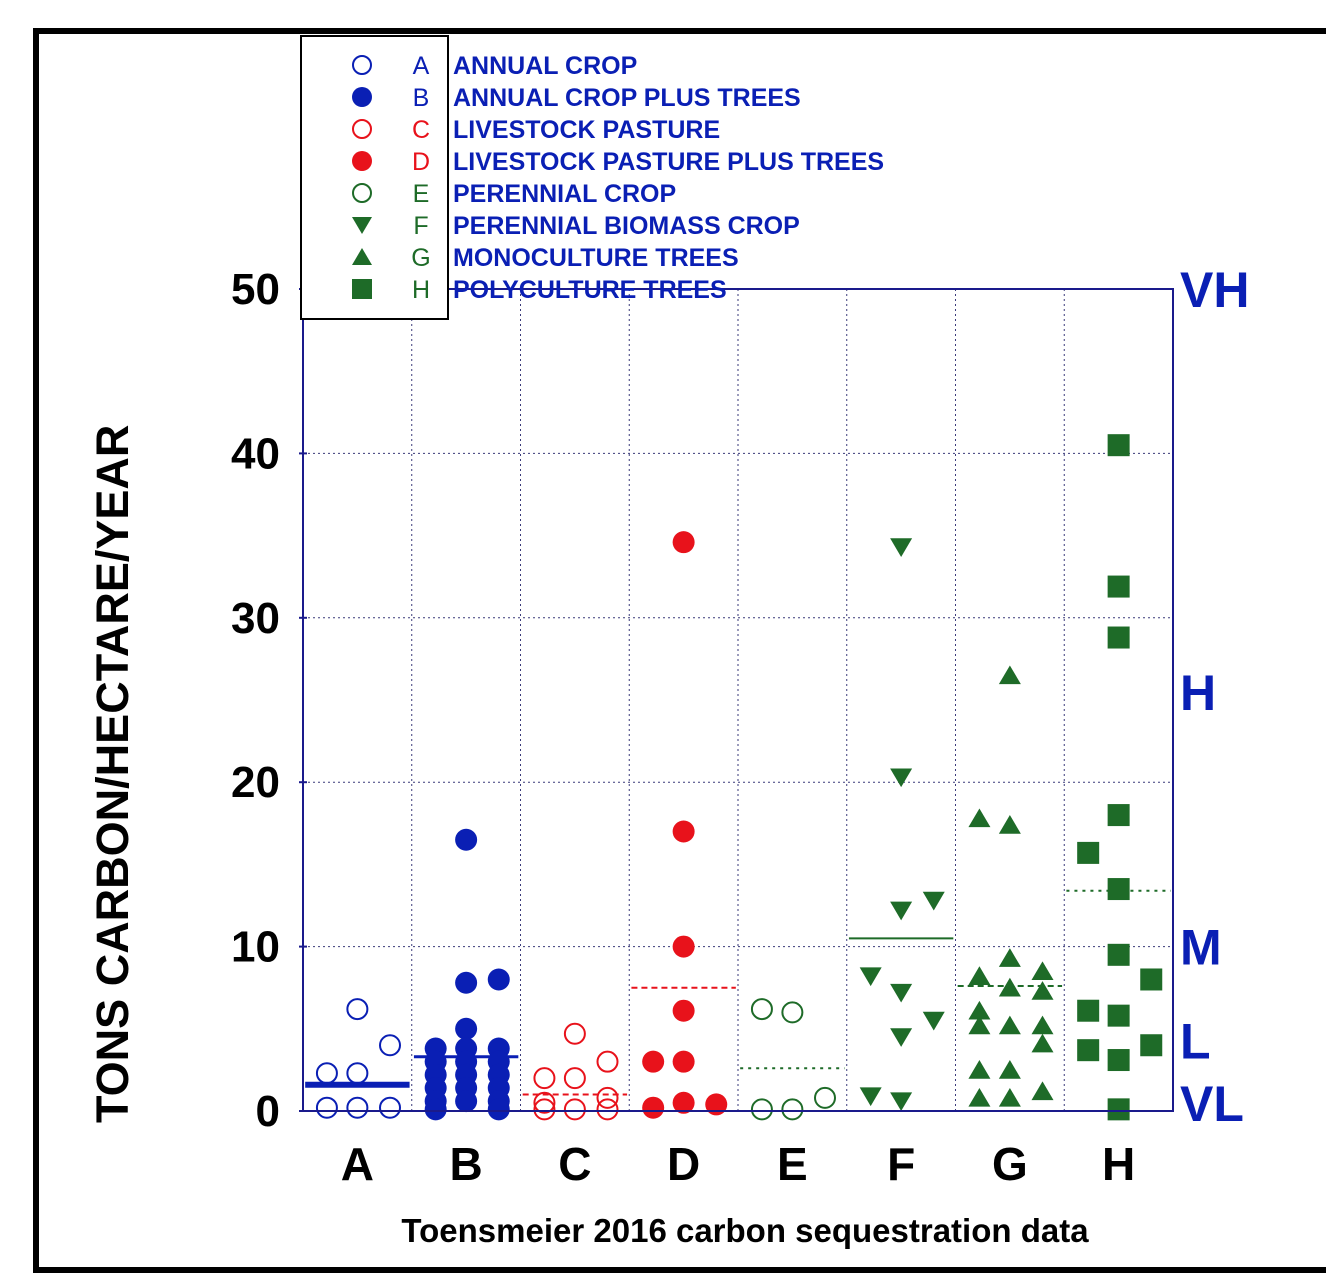 The image size is (1326, 1273). What do you see at coordinates (421, 290) in the screenshot?
I see `legend-key: H` at bounding box center [421, 290].